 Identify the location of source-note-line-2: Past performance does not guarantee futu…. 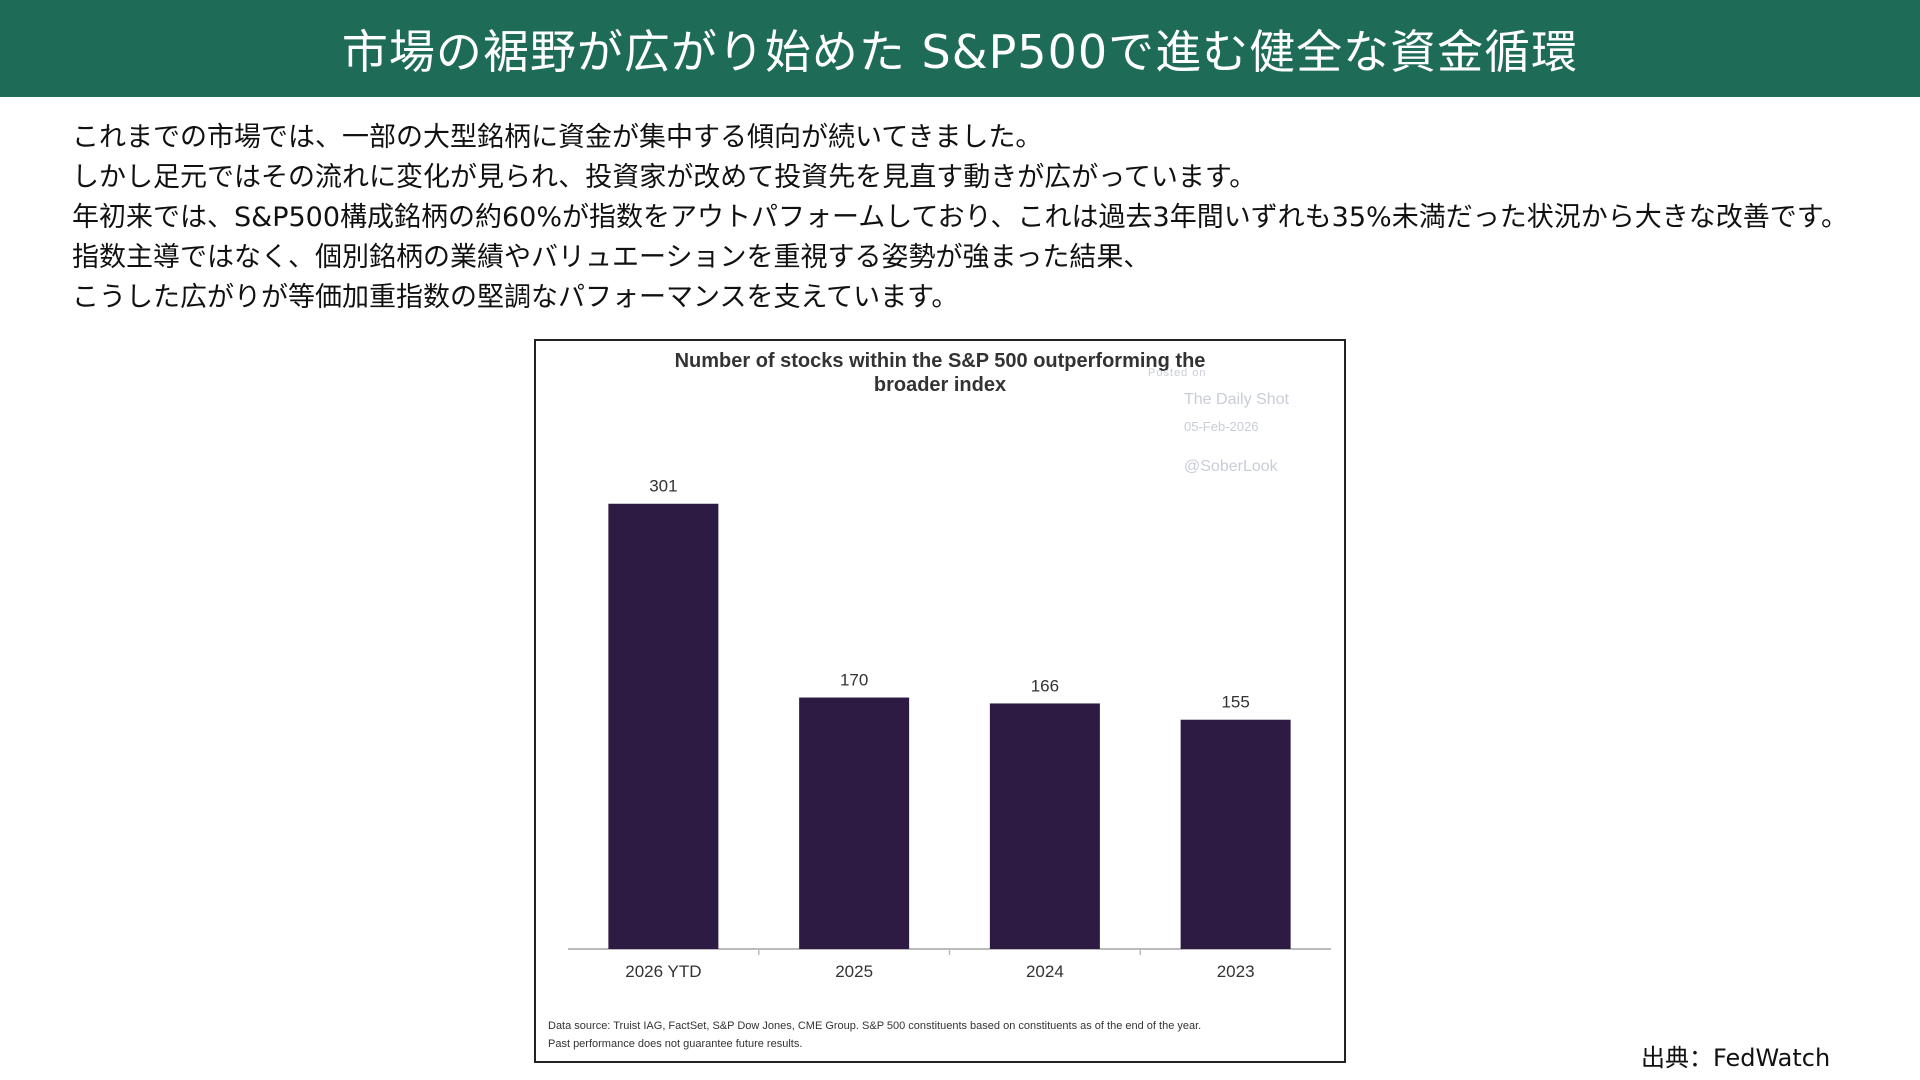
(675, 1044).